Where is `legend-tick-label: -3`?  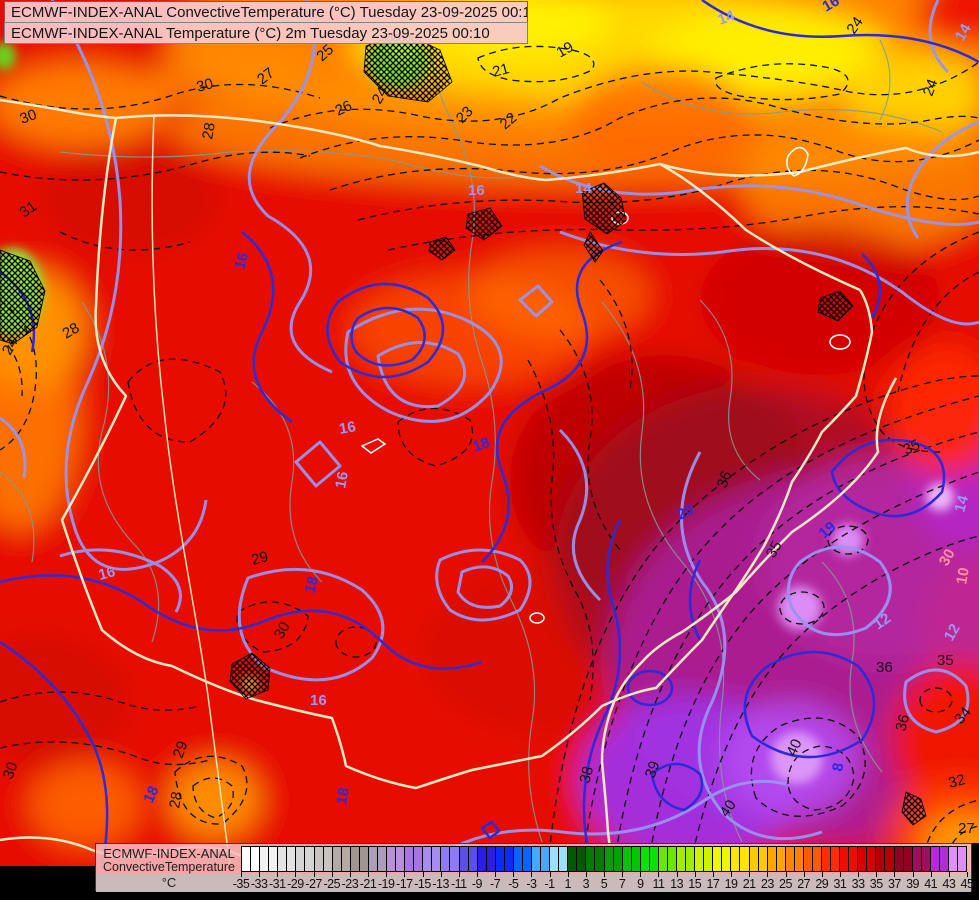
legend-tick-label: -3 is located at coordinates (531, 884).